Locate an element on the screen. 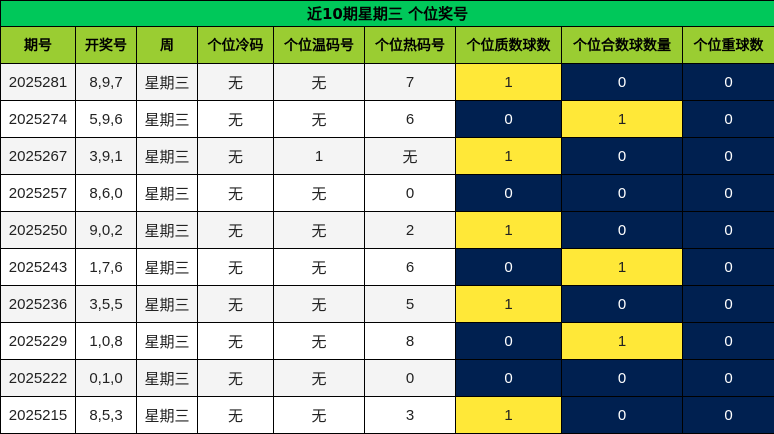  cell-issue: 2025281 is located at coordinates (38, 82).